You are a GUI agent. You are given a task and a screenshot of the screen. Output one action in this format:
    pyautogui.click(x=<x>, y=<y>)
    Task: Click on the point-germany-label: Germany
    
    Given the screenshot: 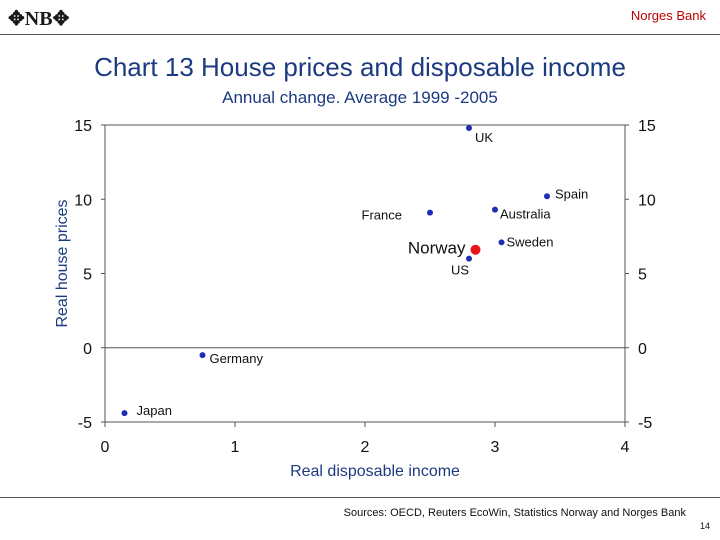 What is the action you would take?
    pyautogui.click(x=237, y=358)
    